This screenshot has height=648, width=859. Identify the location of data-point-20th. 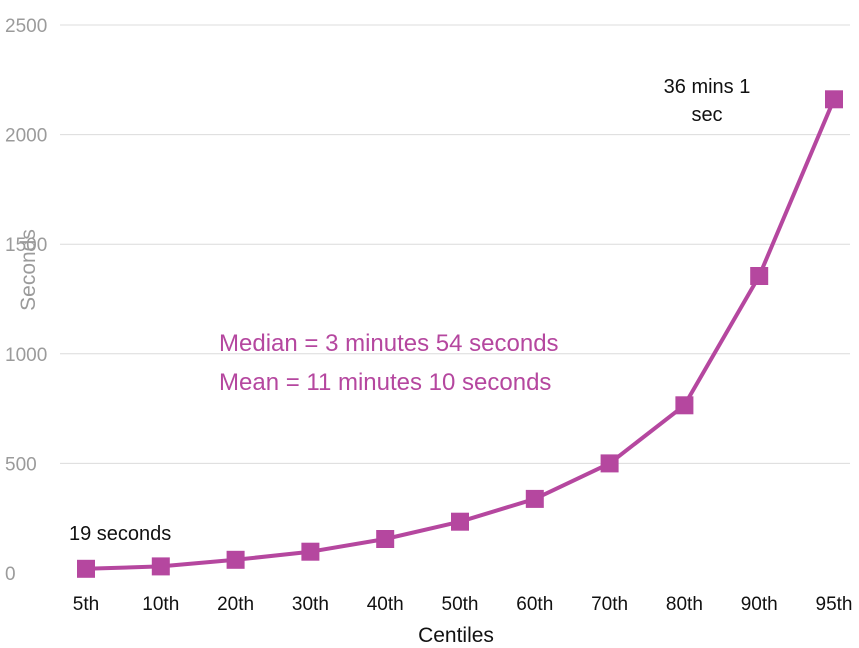
(236, 560).